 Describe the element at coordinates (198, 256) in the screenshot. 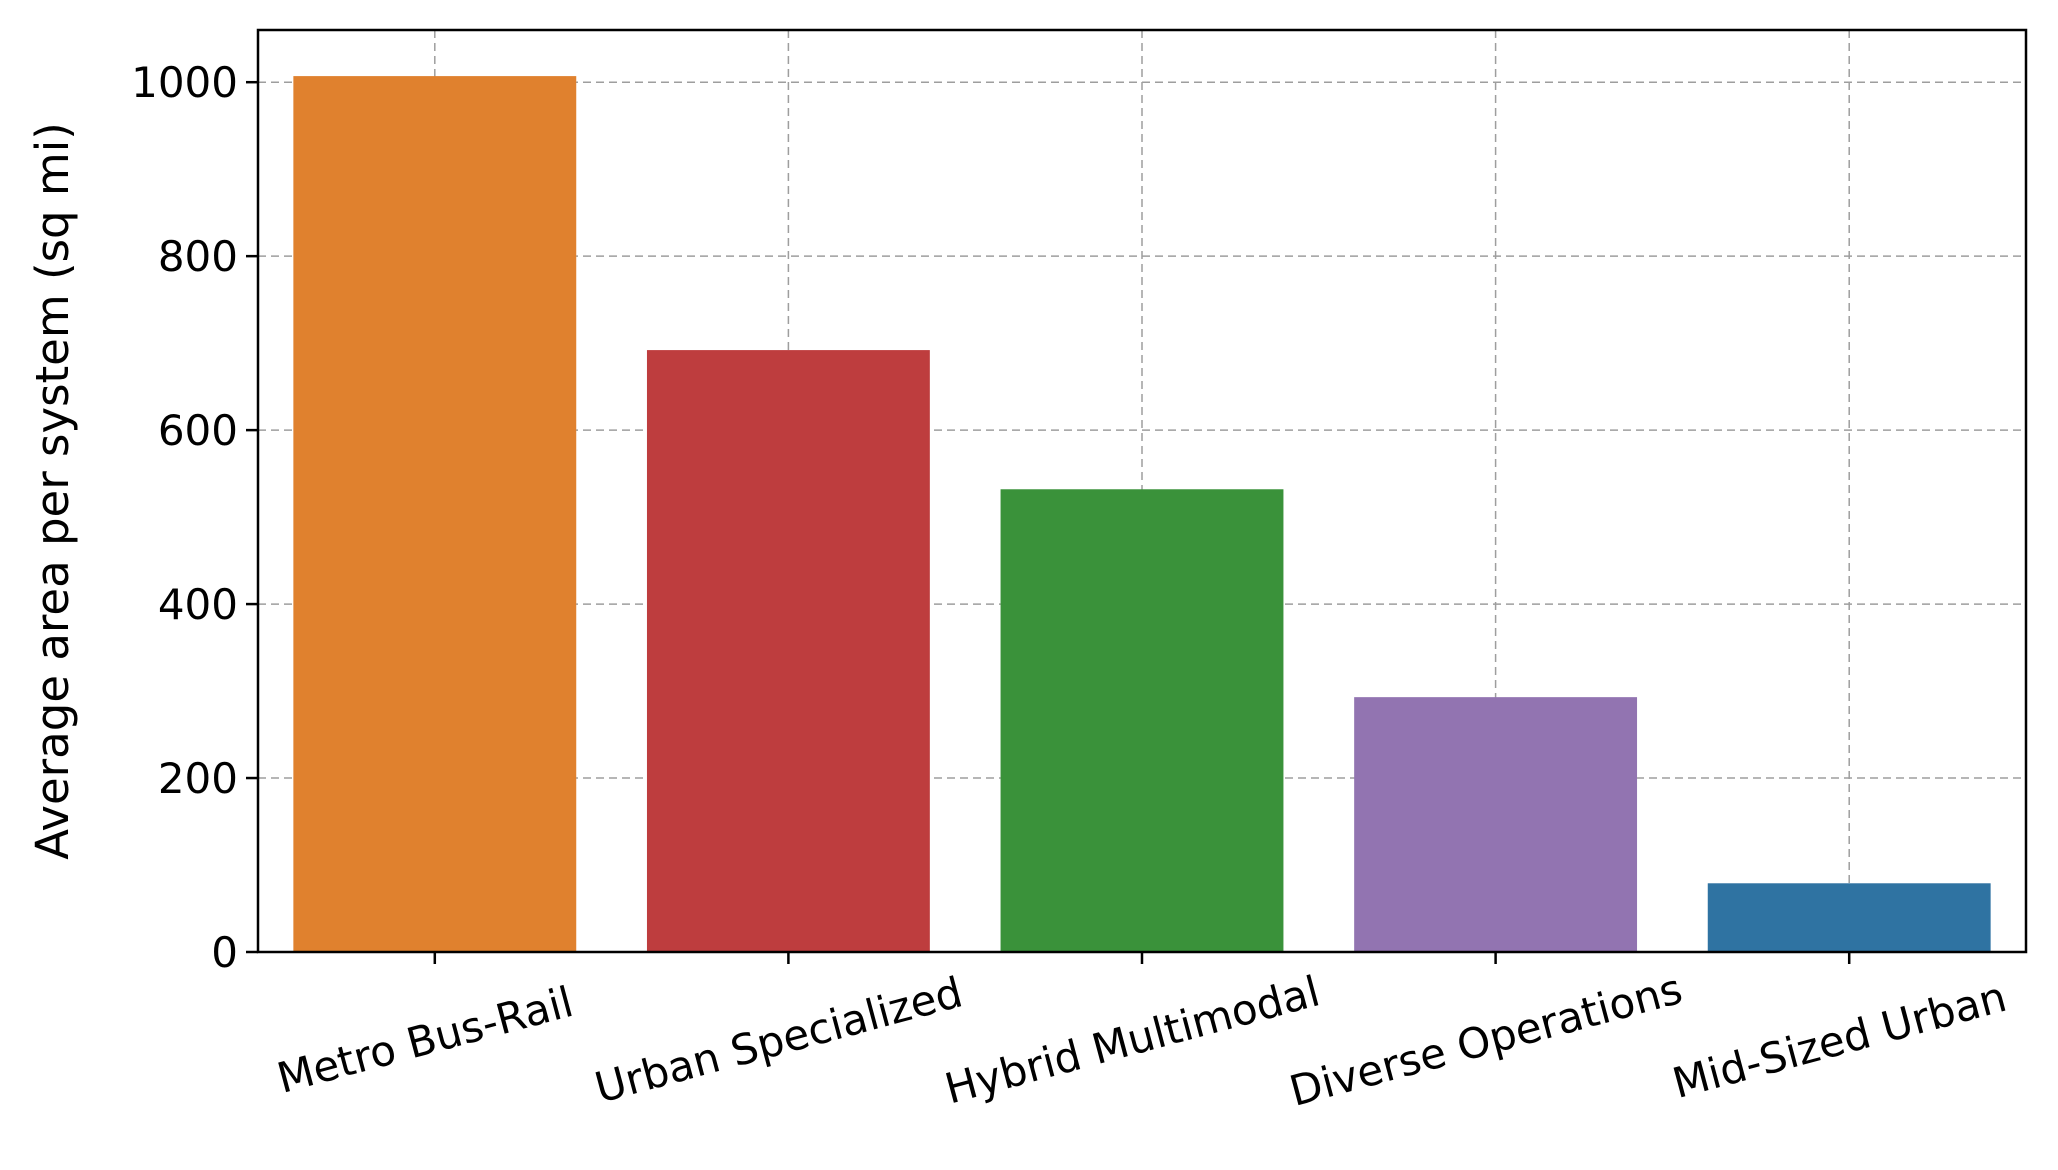

I see `y-tick-label: 800` at that location.